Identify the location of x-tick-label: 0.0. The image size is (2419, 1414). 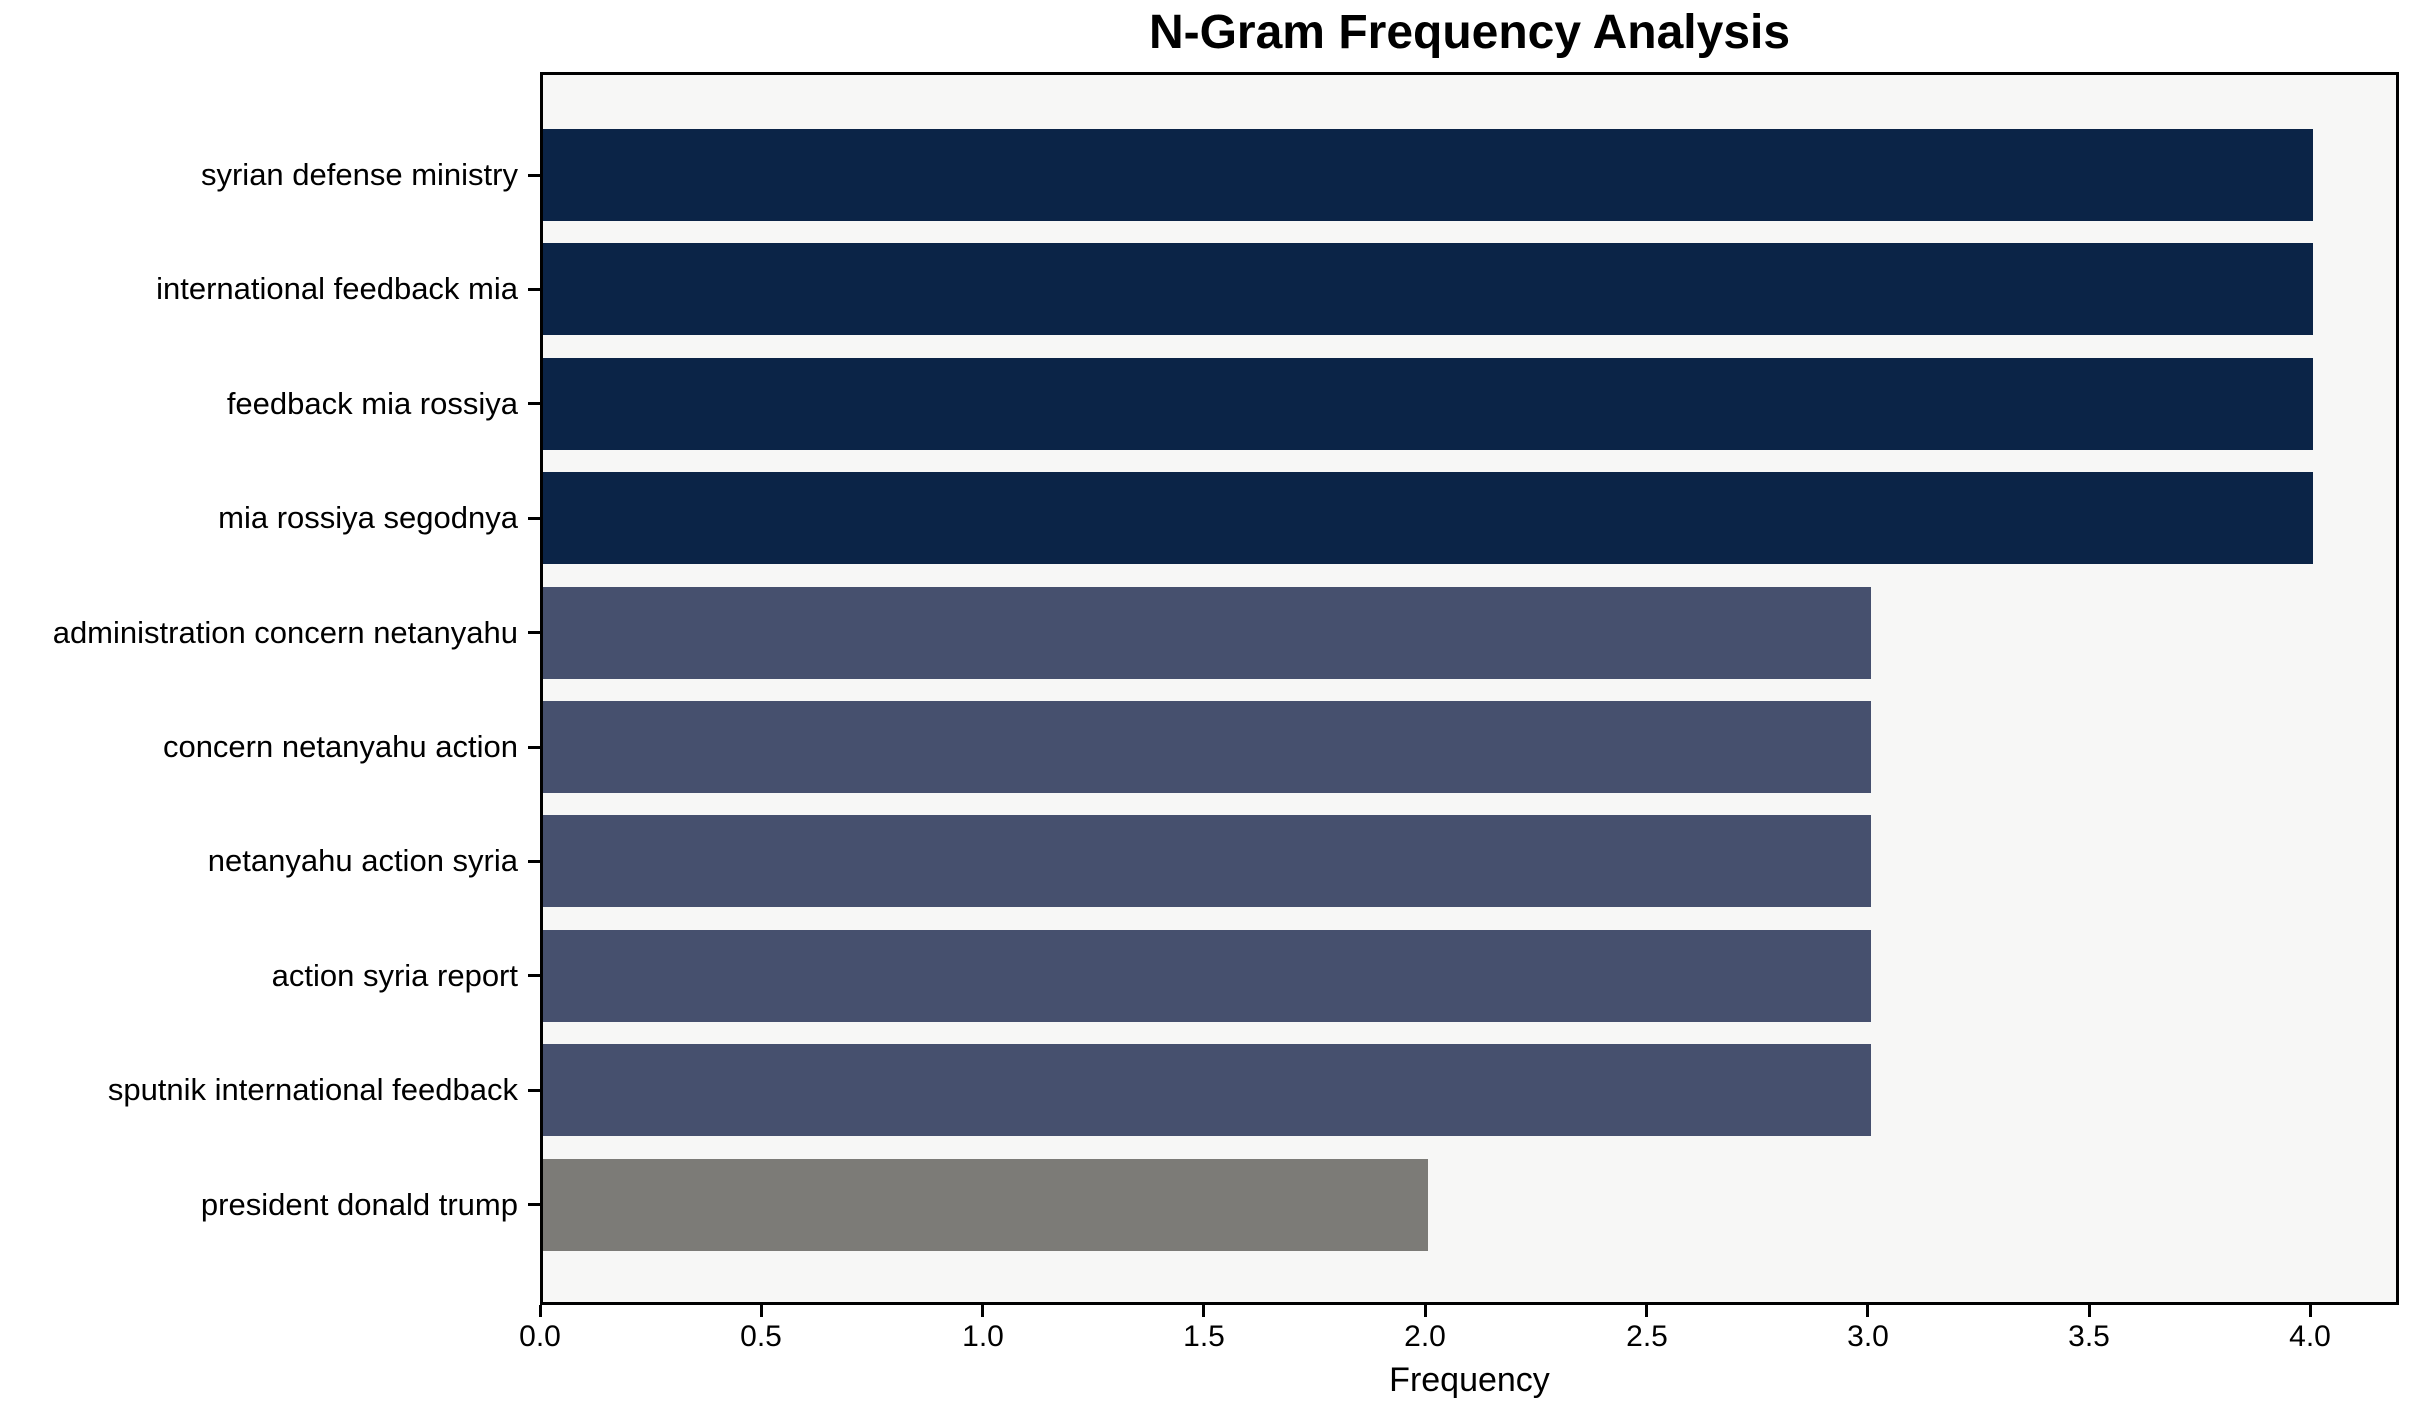
(540, 1336).